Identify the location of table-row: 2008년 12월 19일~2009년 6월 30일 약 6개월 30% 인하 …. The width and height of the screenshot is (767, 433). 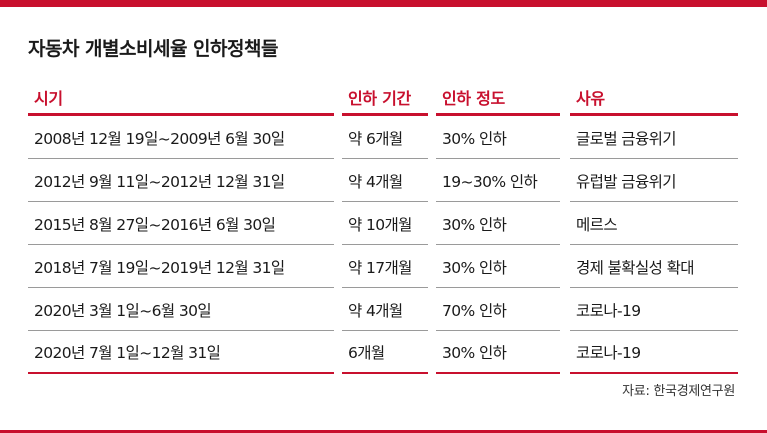
(383, 137).